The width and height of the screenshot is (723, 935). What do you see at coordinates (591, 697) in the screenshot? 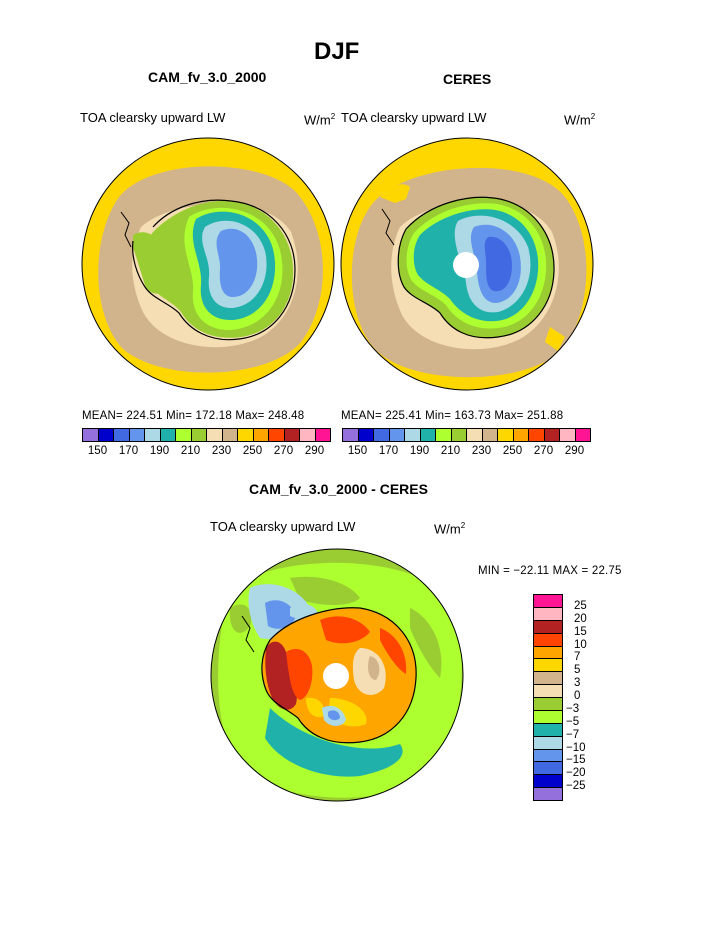
I see `difference-legend-labels: 25 20 15 10 7 5 3 0 −3 −5 −7 −10 −15 −20 −25` at bounding box center [591, 697].